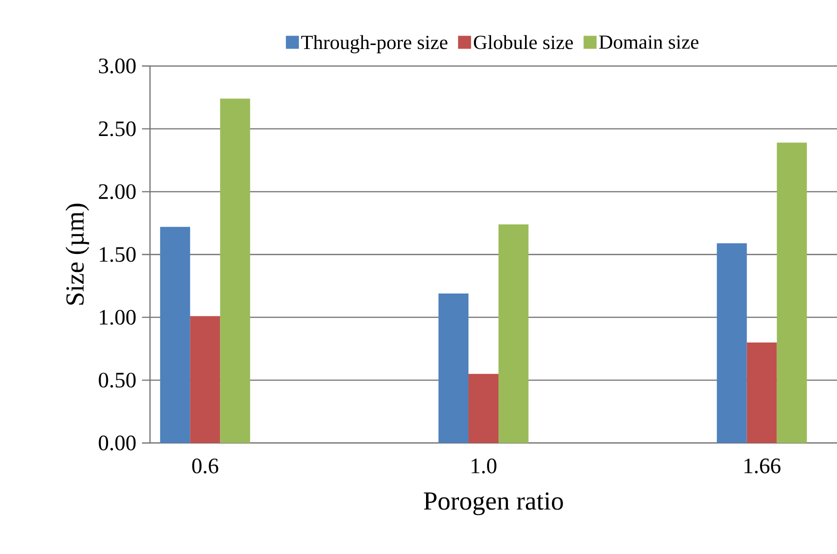 The height and width of the screenshot is (554, 837). I want to click on y-tick-label: 0.00, so click(117, 443).